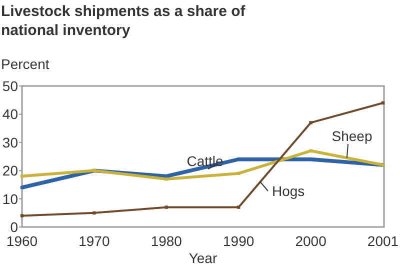 This screenshot has height=266, width=400. What do you see at coordinates (94, 241) in the screenshot?
I see `x-tick-label: 1970` at bounding box center [94, 241].